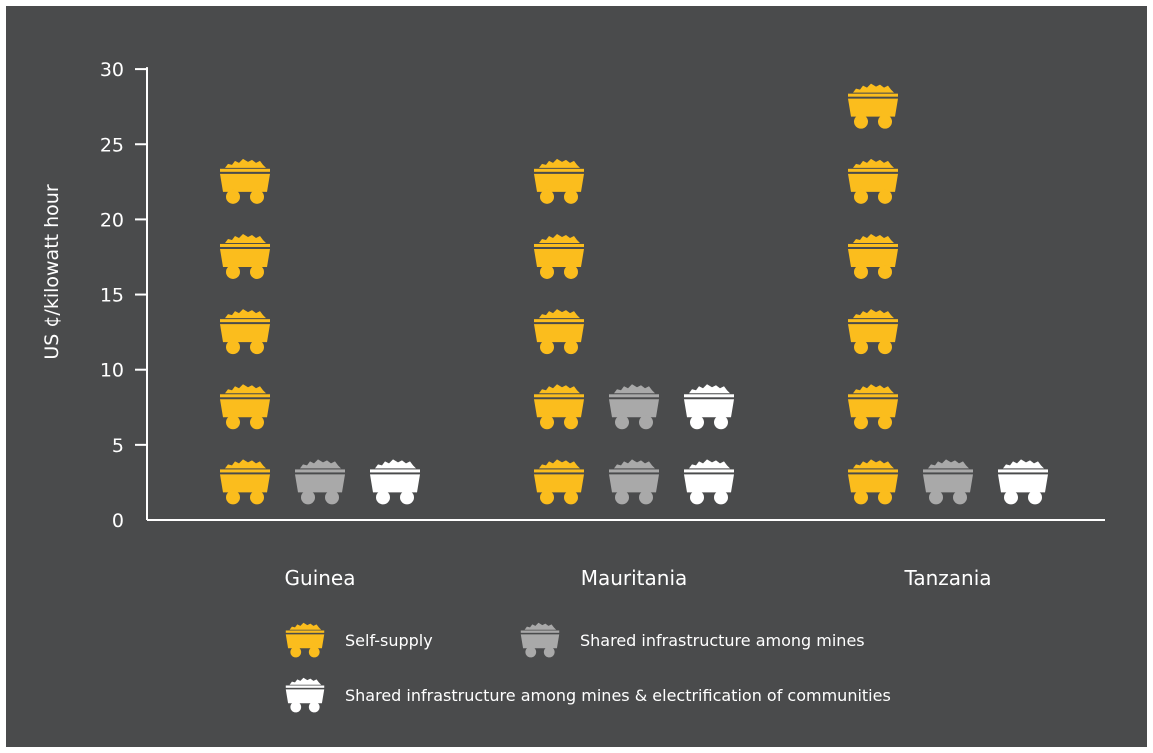 The width and height of the screenshot is (1153, 753). What do you see at coordinates (320, 578) in the screenshot?
I see `category-label: Guinea` at bounding box center [320, 578].